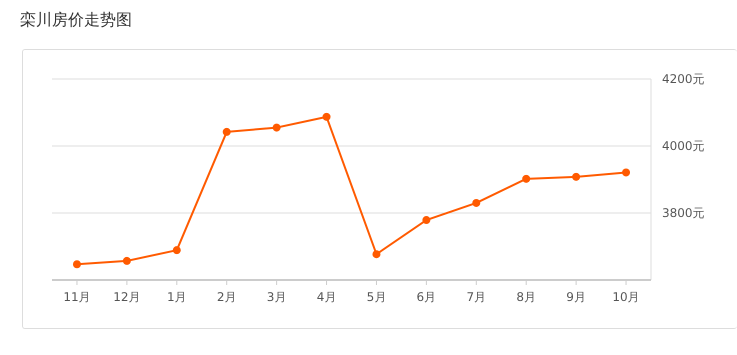 The height and width of the screenshot is (355, 737). I want to click on x-tick-label: 5月, so click(376, 297).